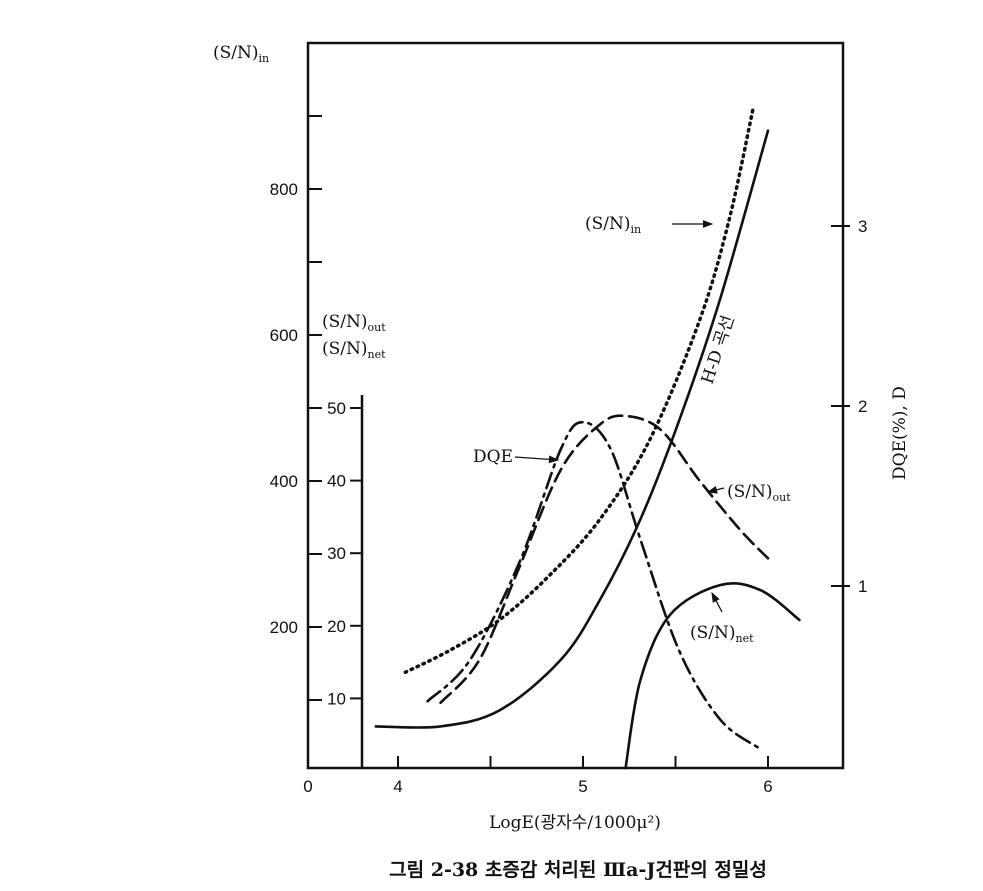 This screenshot has width=983, height=891. I want to click on x-tick-label: 5, so click(582, 786).